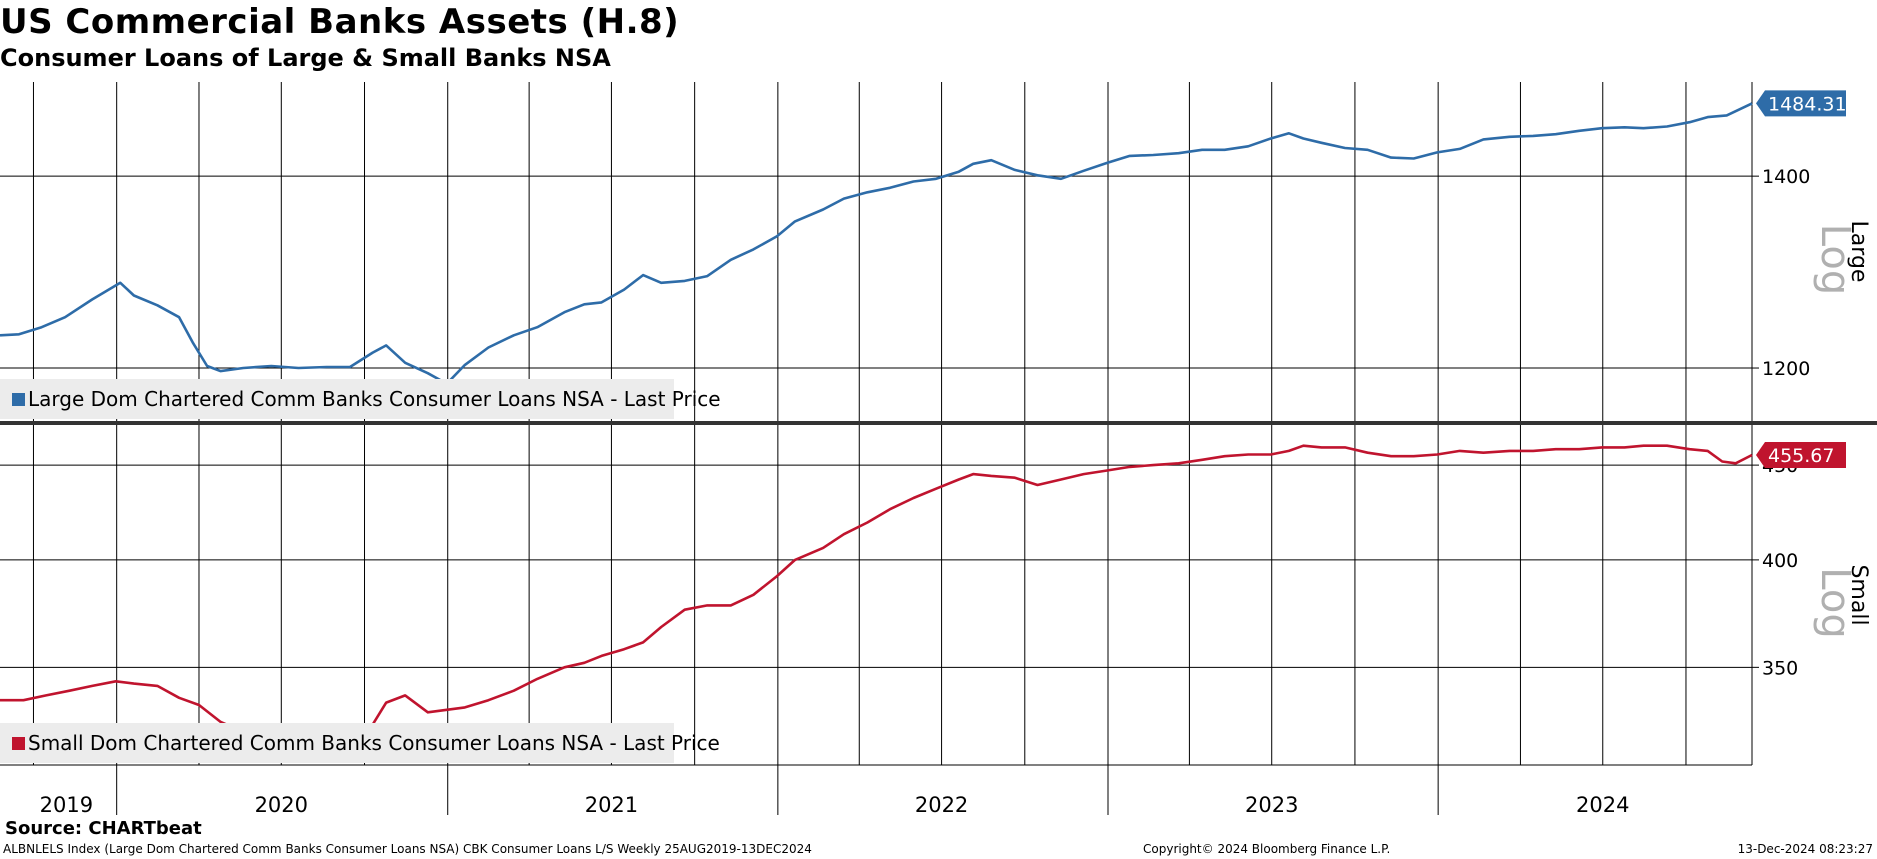 The image size is (1877, 859). Describe the element at coordinates (340, 22) in the screenshot. I see `chart-title: US Commercial Banks Assets (H.8)` at that location.